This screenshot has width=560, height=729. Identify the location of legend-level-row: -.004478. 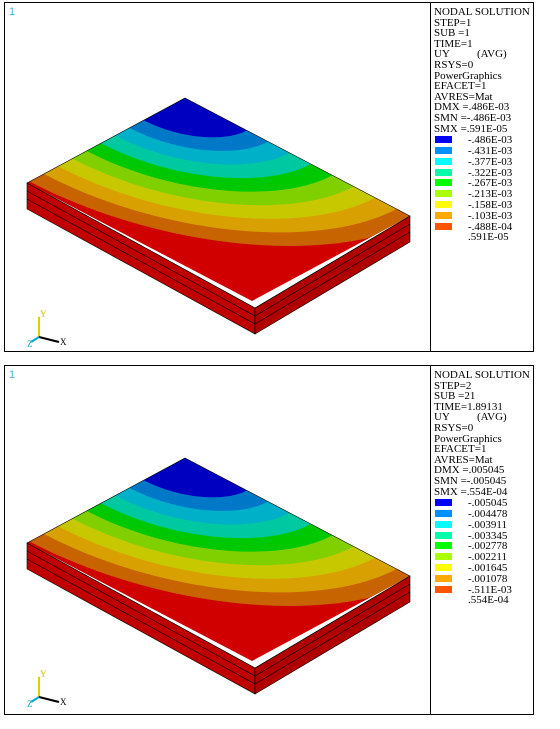
(484, 514).